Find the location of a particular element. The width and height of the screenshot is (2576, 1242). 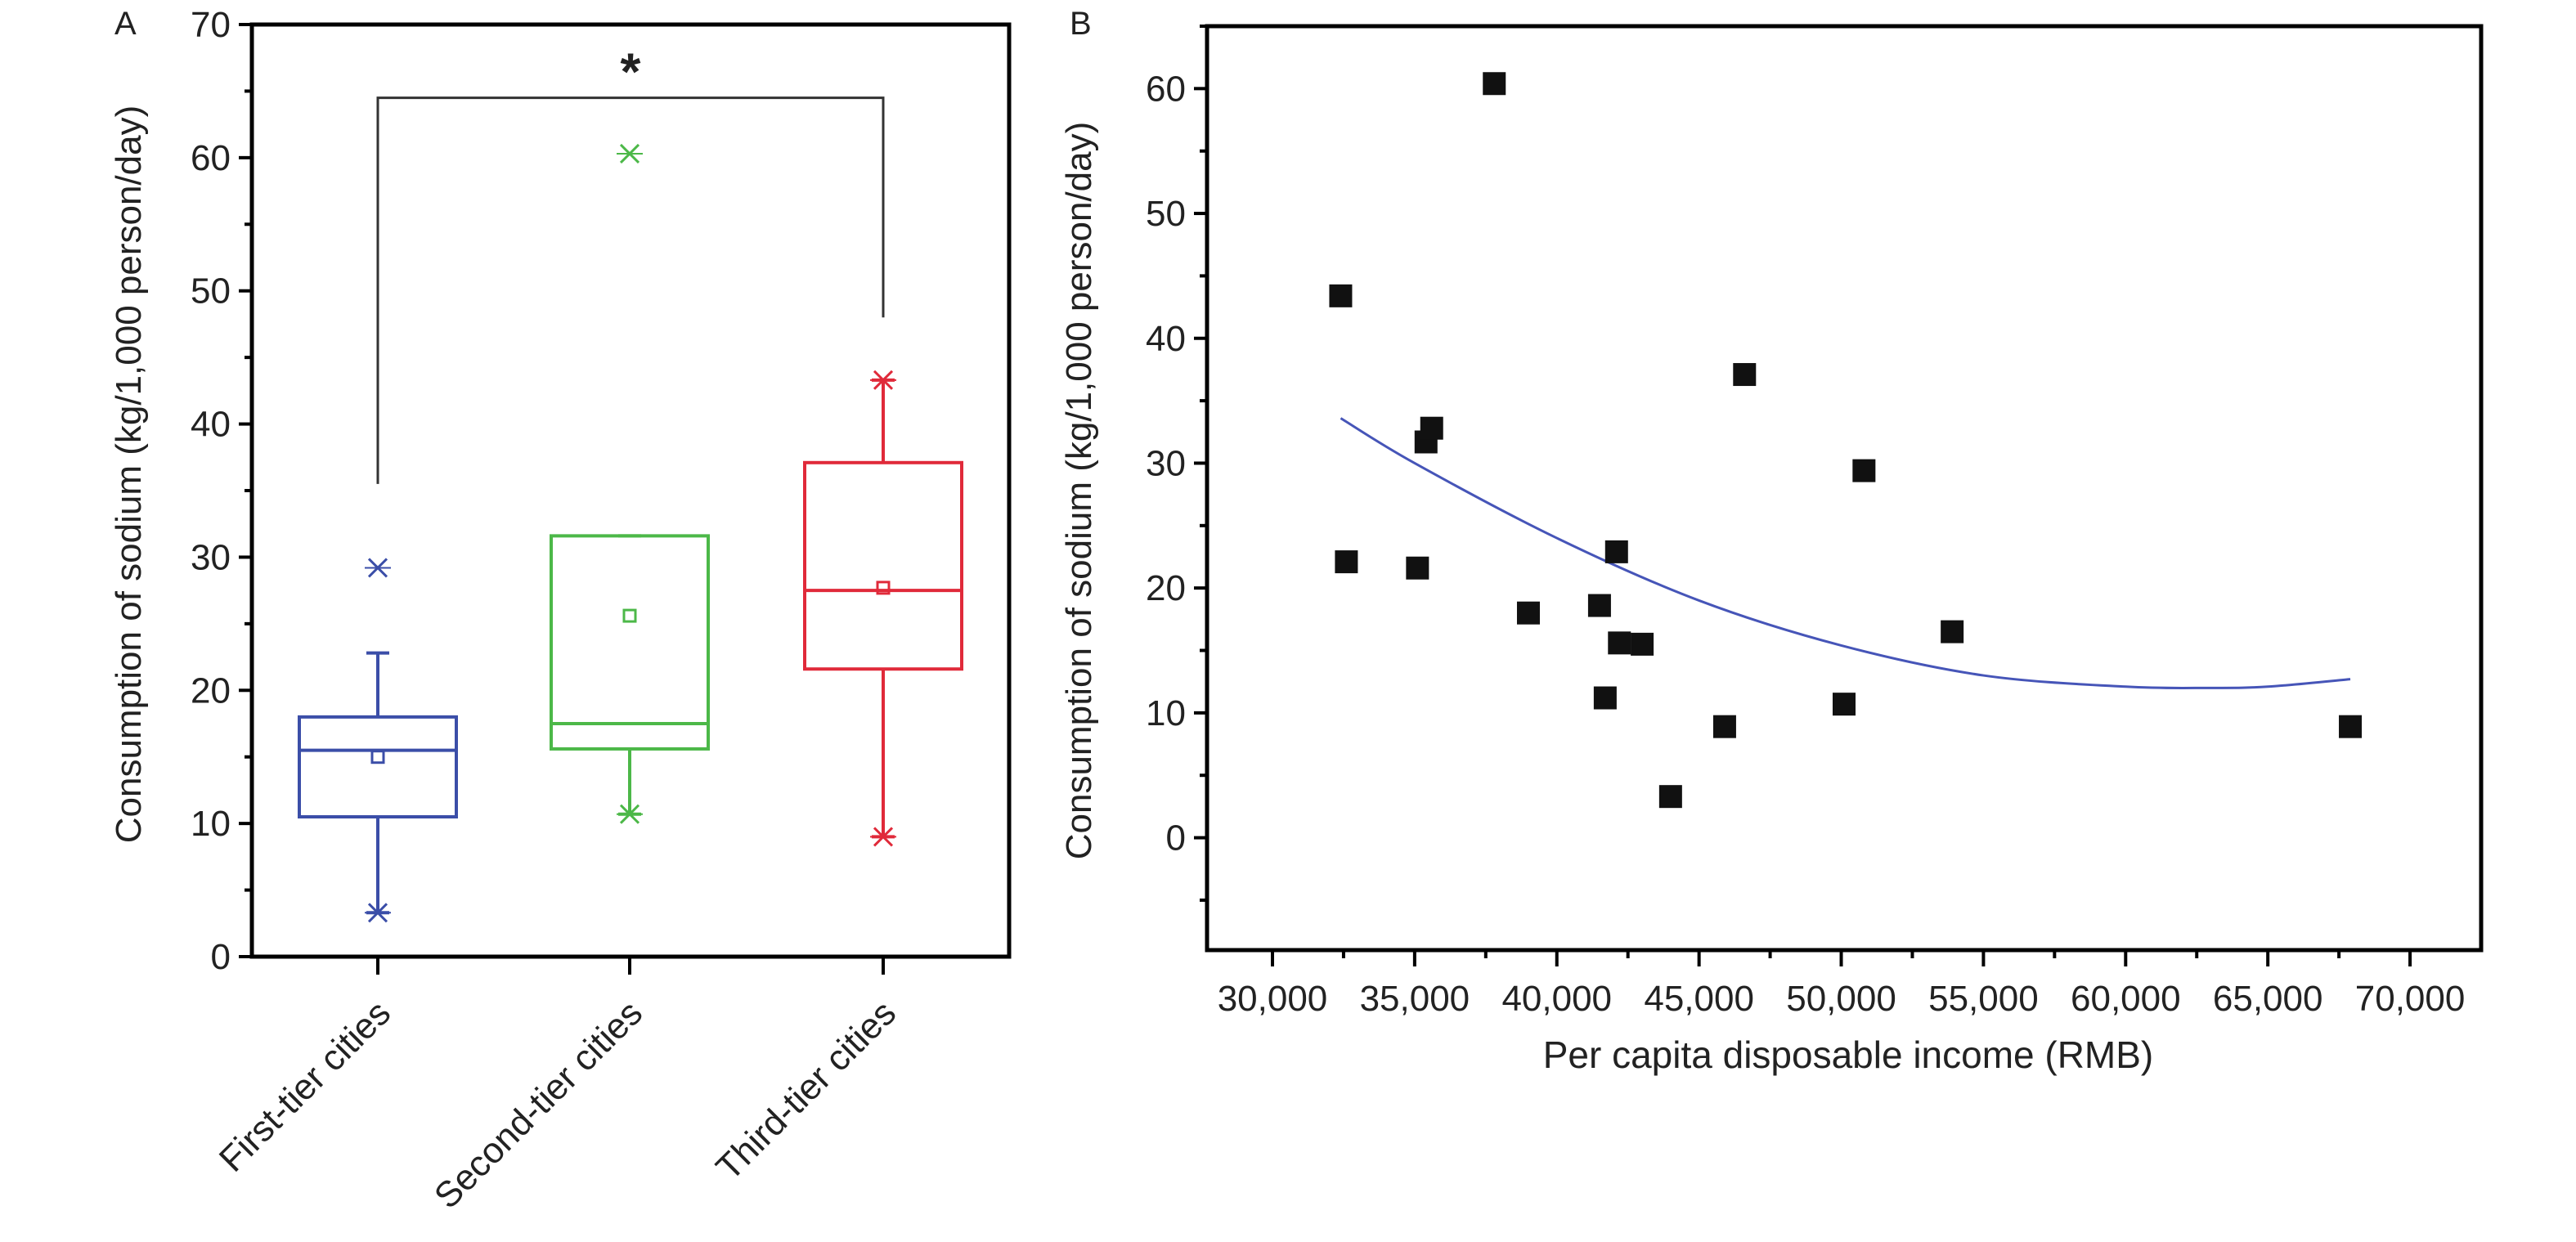

y-tick-label: 70 is located at coordinates (211, 25).